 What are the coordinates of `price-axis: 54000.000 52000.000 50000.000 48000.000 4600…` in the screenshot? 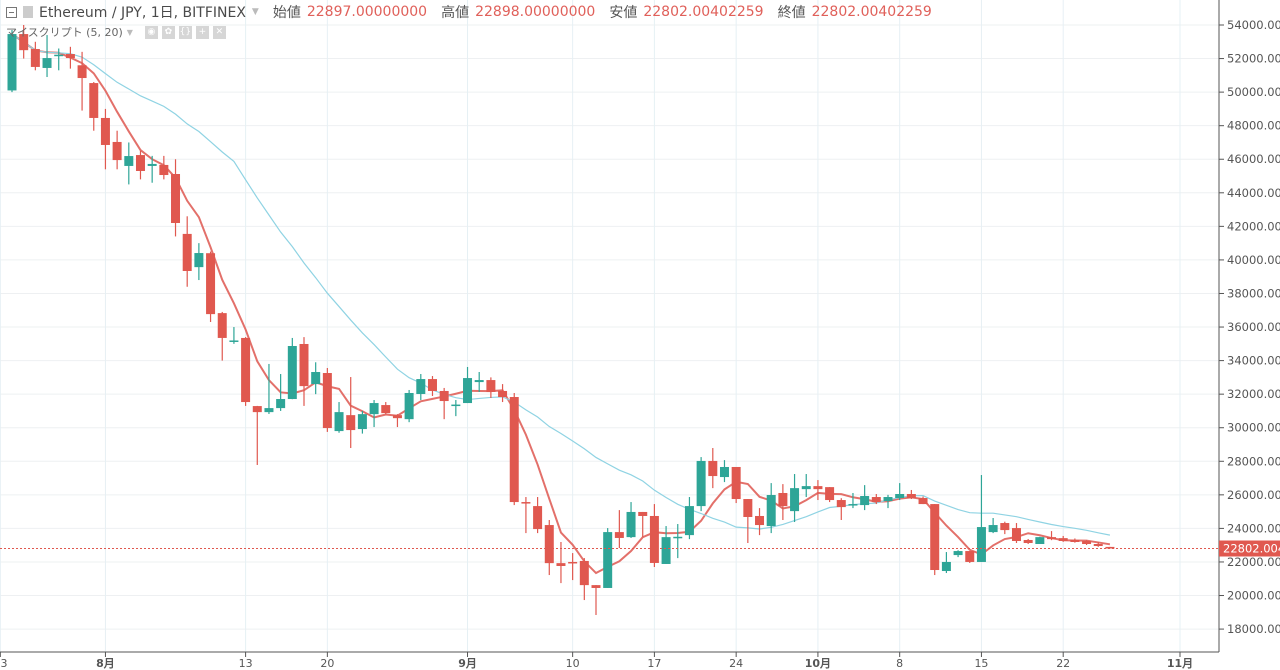 It's located at (1249, 327).